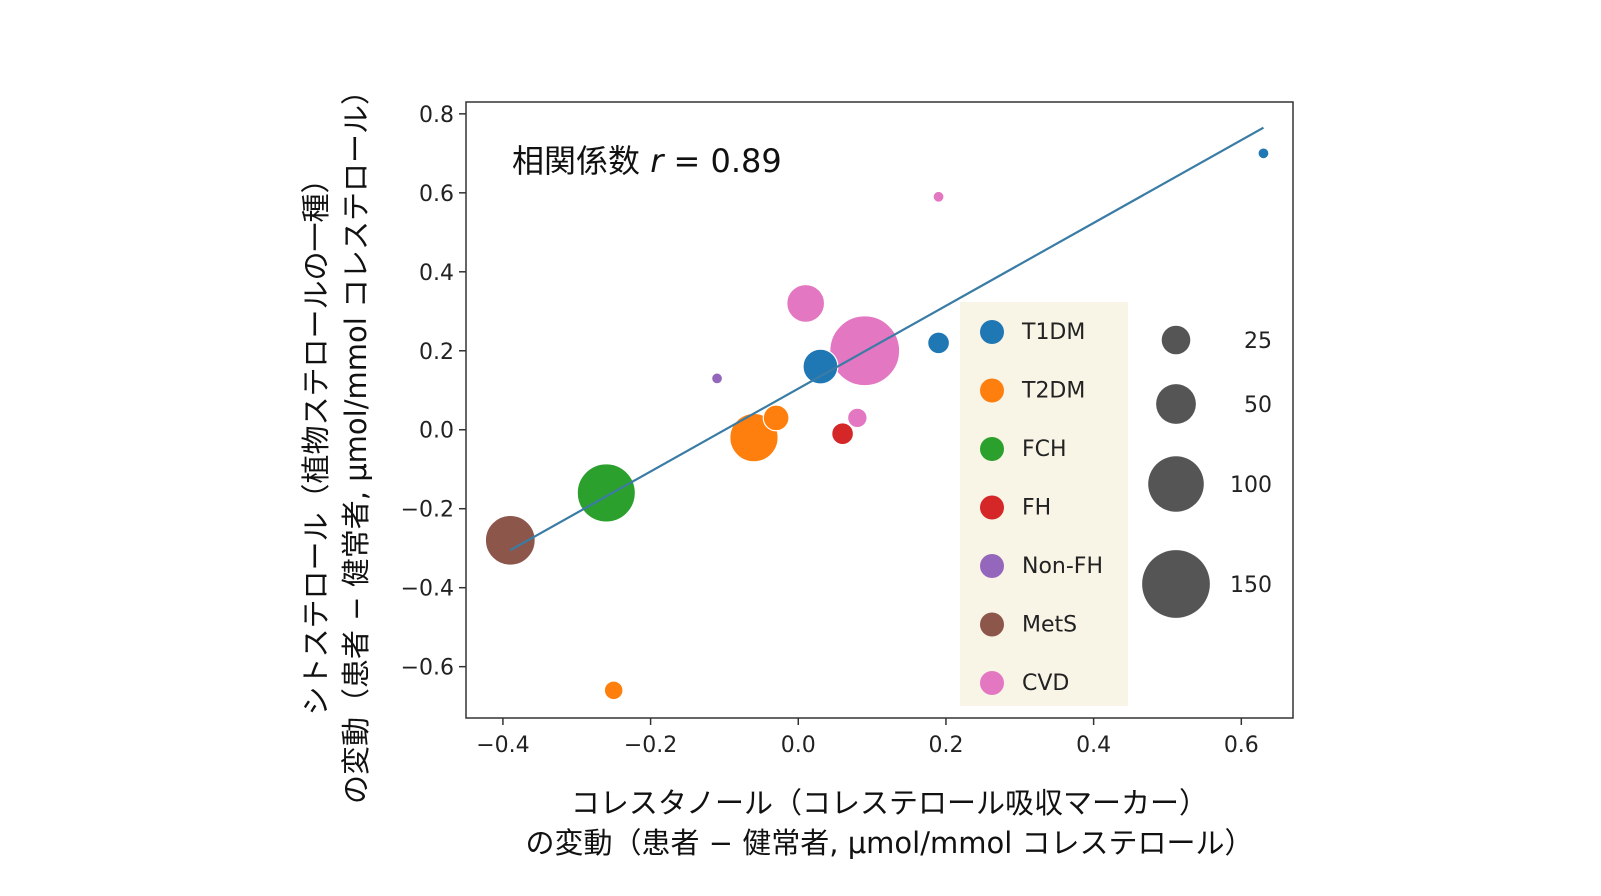 The width and height of the screenshot is (1601, 896). What do you see at coordinates (843, 434) in the screenshot?
I see `data-point-fh` at bounding box center [843, 434].